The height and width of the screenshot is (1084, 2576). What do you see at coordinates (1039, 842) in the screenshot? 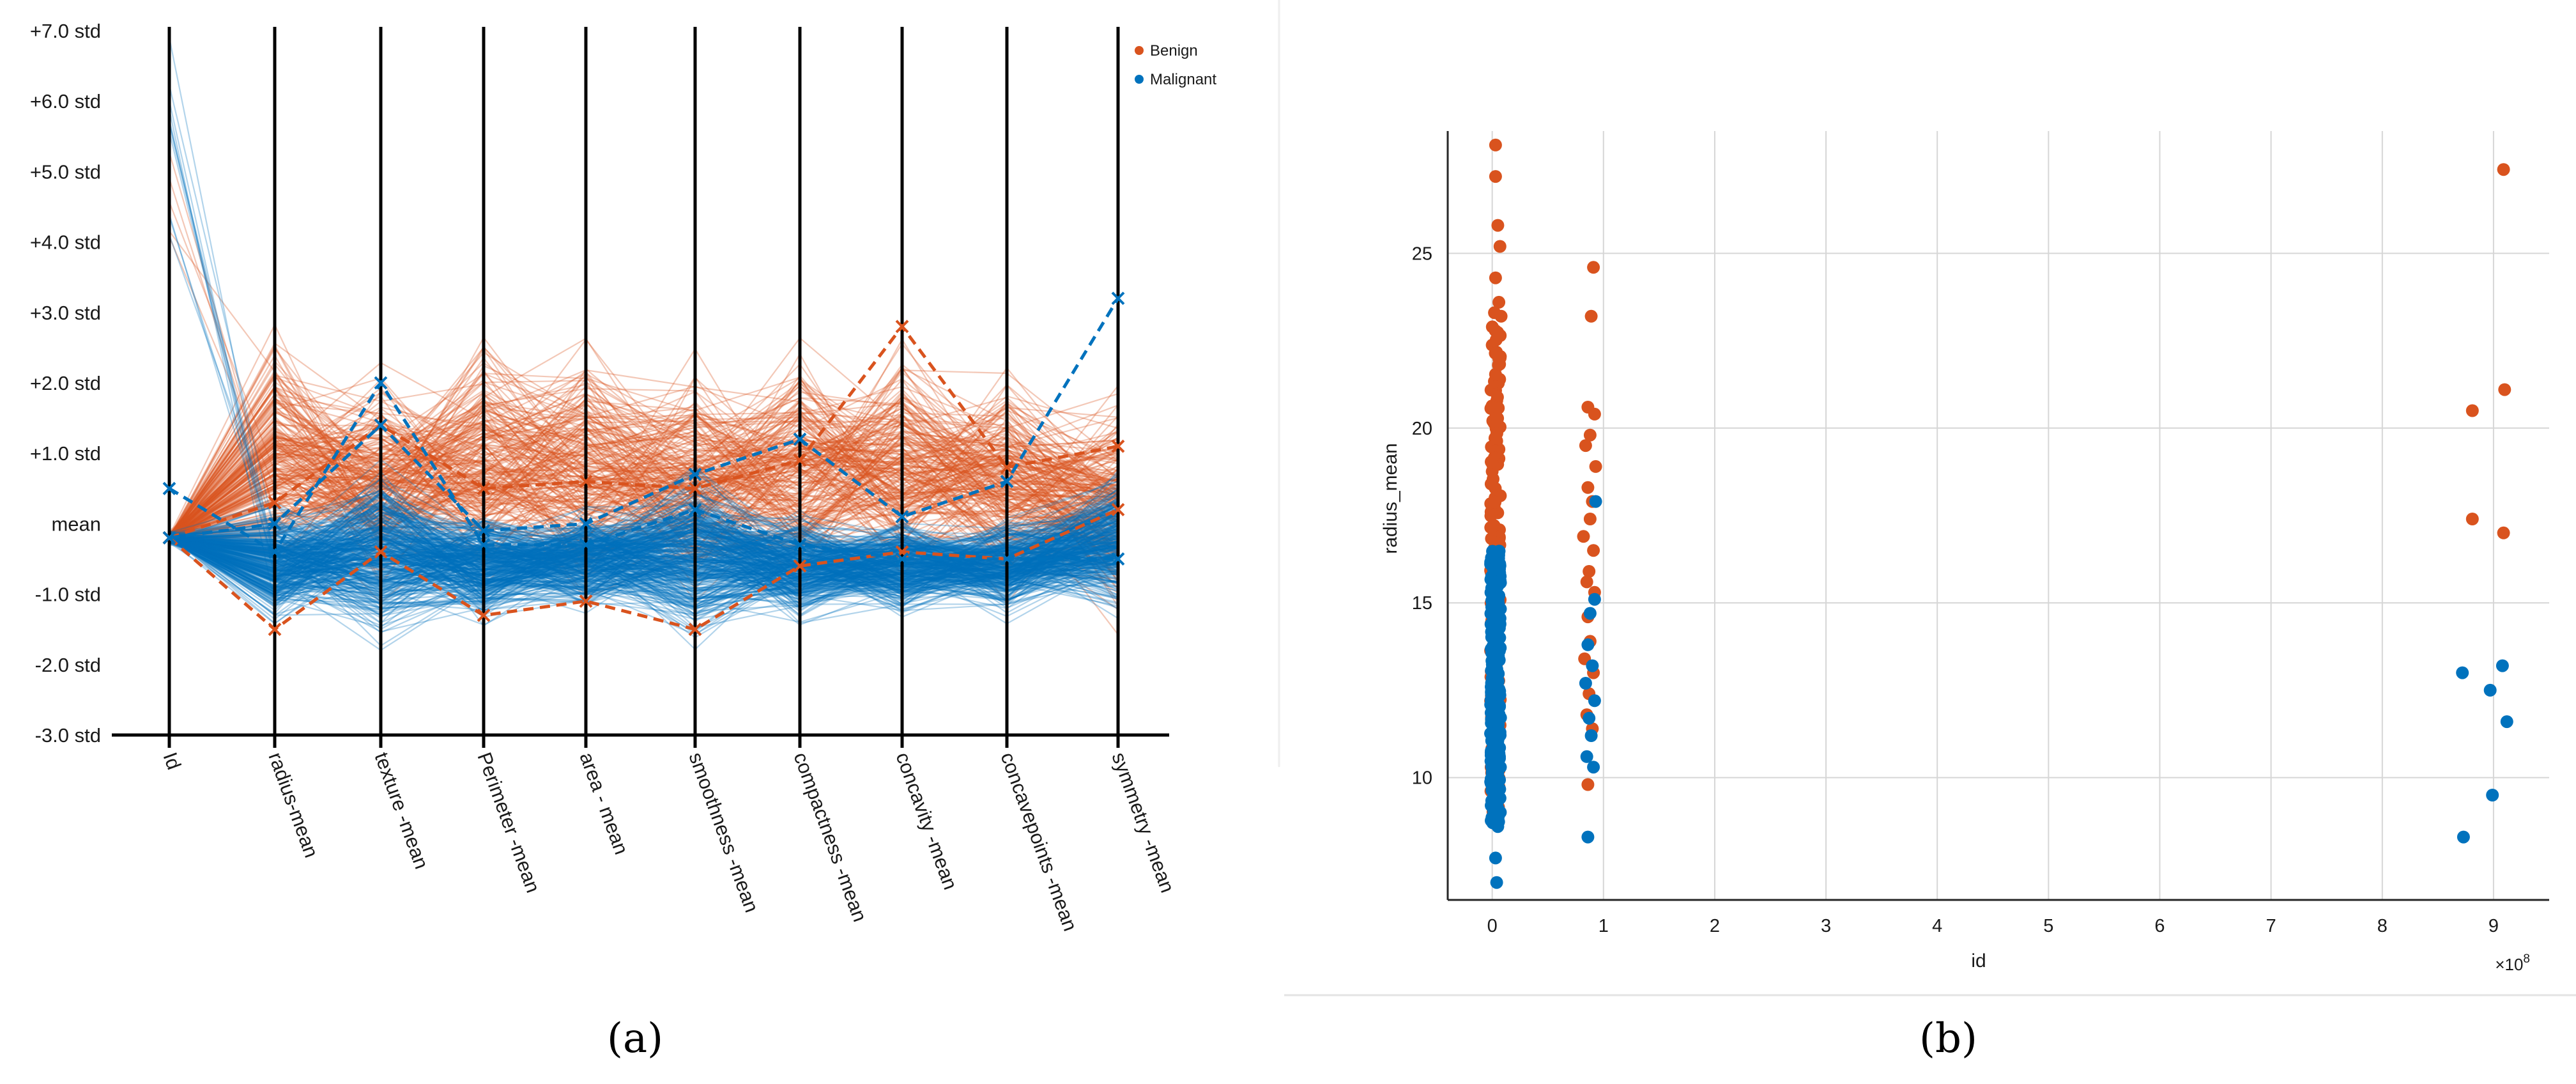
I see `axis-label: concavepoints -mean` at bounding box center [1039, 842].